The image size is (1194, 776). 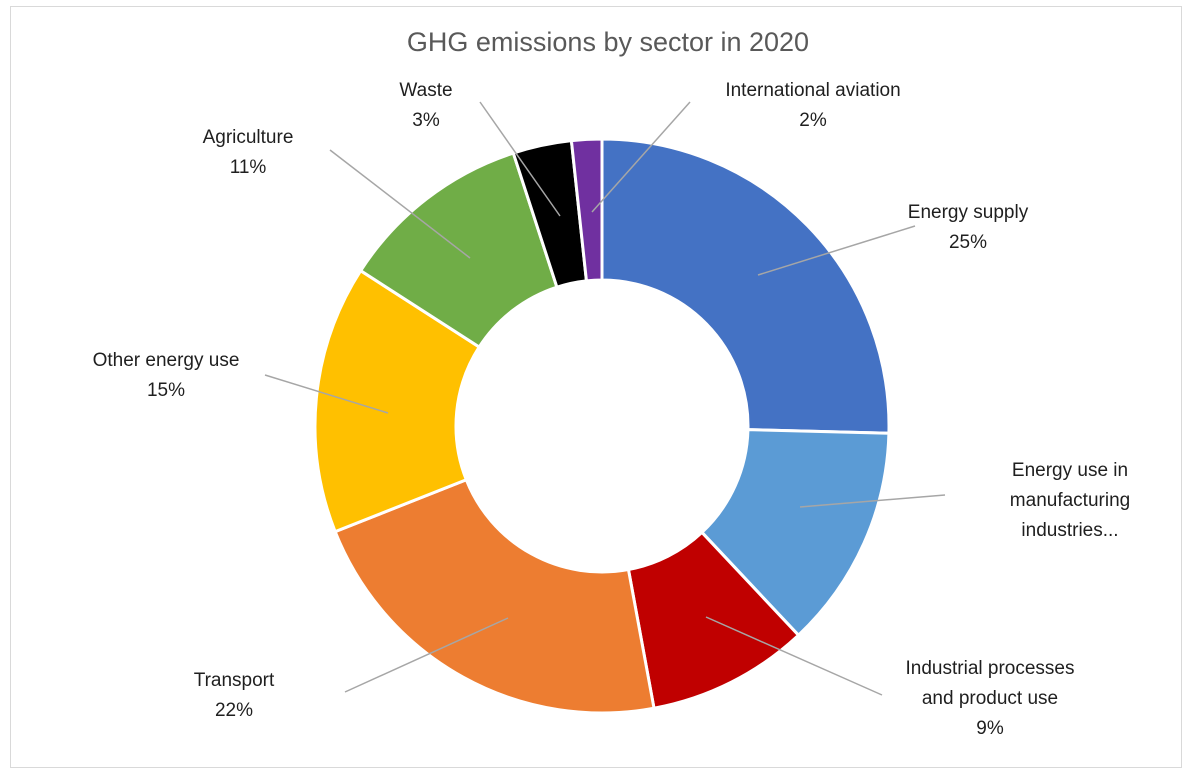 What do you see at coordinates (166, 375) in the screenshot?
I see `data-label-4: Other energy use 15%` at bounding box center [166, 375].